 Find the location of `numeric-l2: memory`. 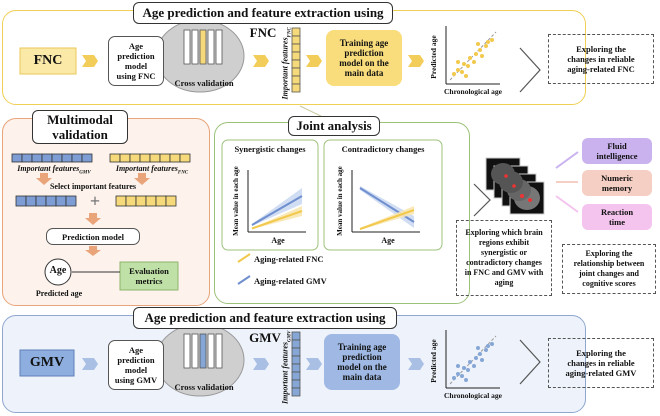

numeric-l2: memory is located at coordinates (617, 188).